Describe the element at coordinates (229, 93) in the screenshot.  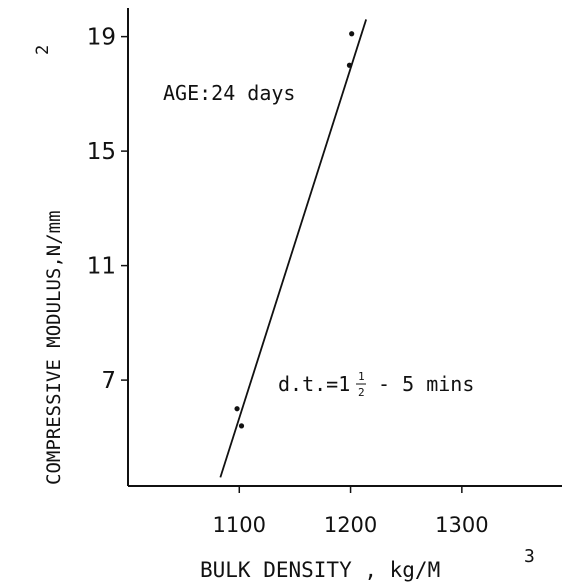
I see `annotation-age: AGE:24 days` at that location.